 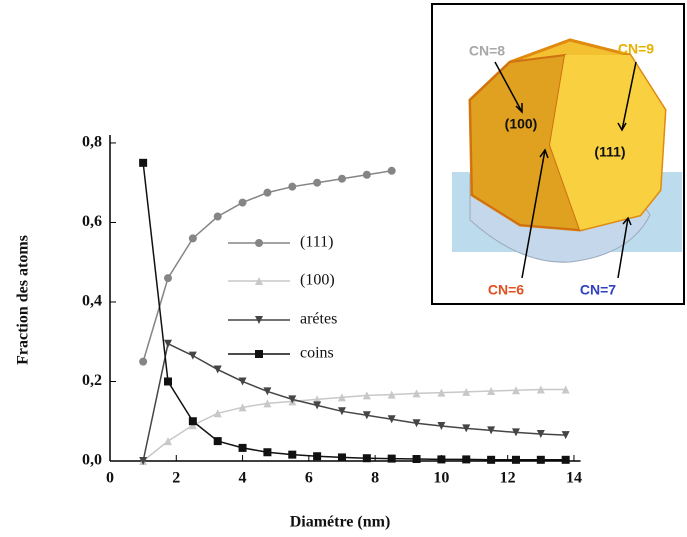 I want to click on inset-label: (111), so click(x=609, y=152).